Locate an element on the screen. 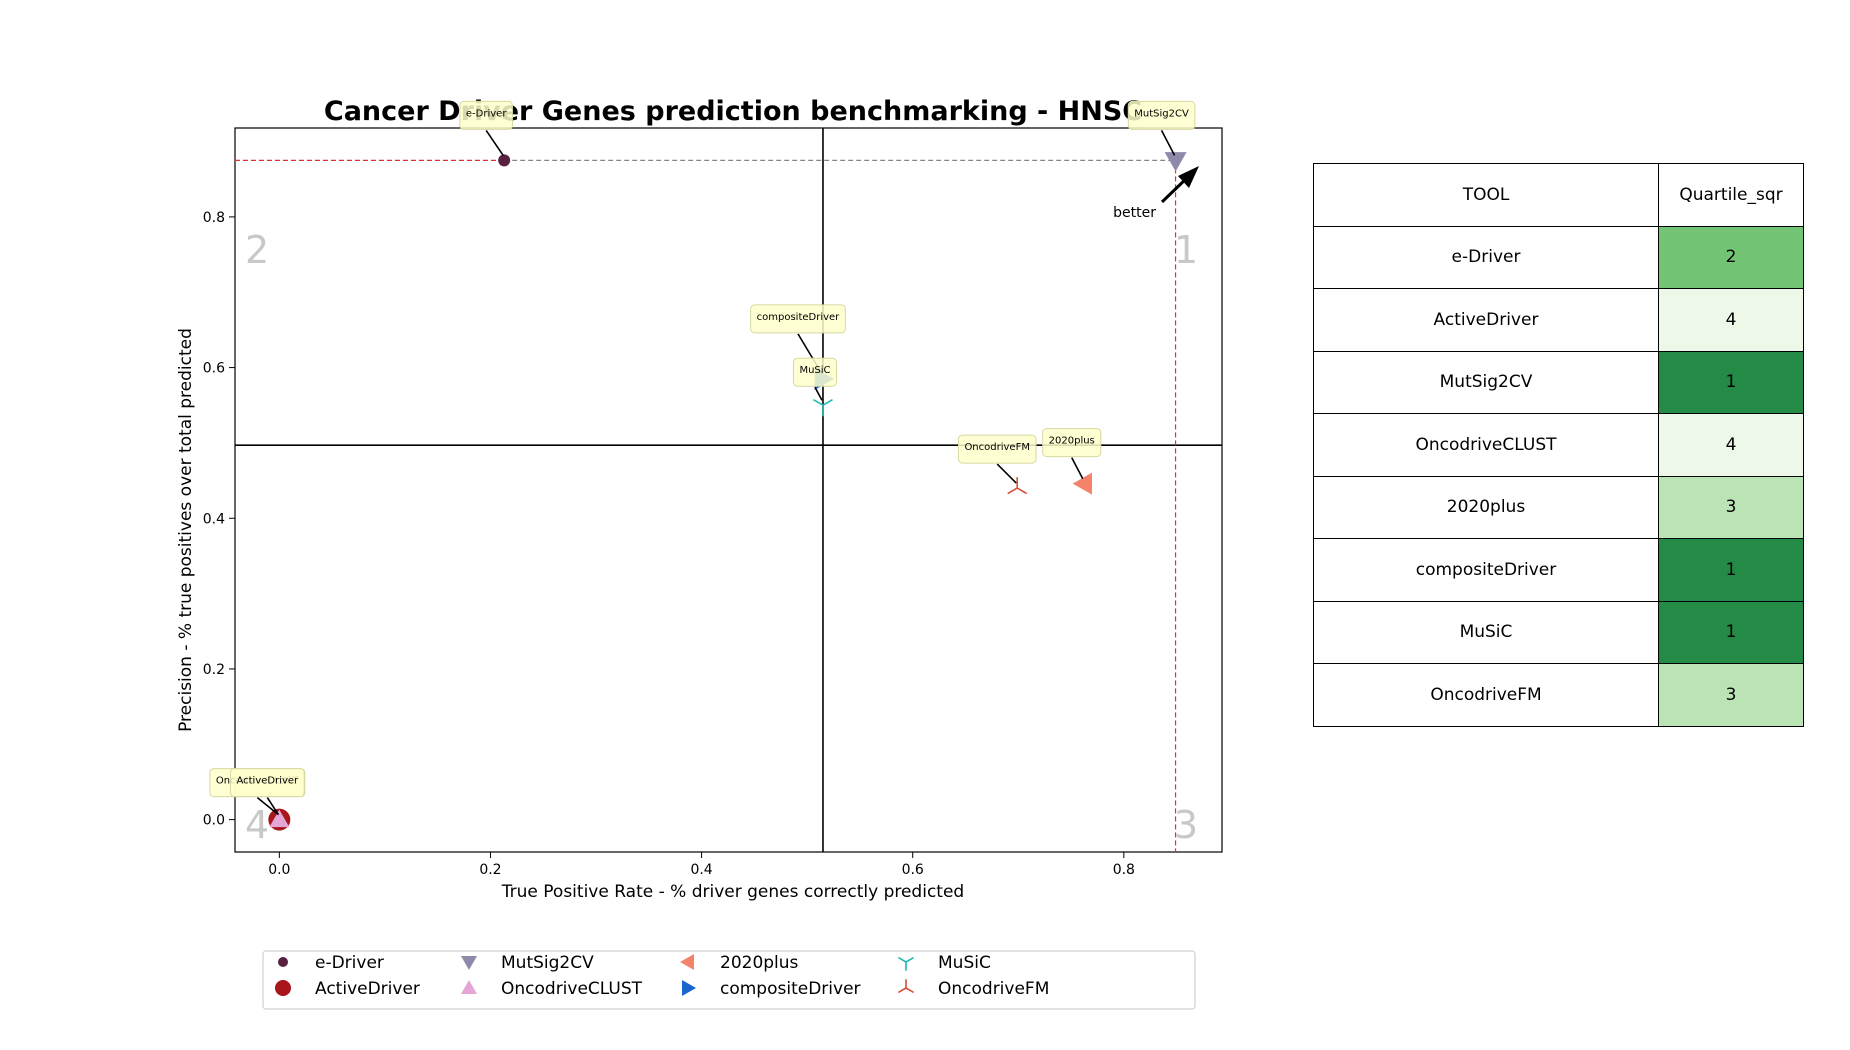 This screenshot has height=1050, width=1850. annotation-label: MuSiC is located at coordinates (814, 370).